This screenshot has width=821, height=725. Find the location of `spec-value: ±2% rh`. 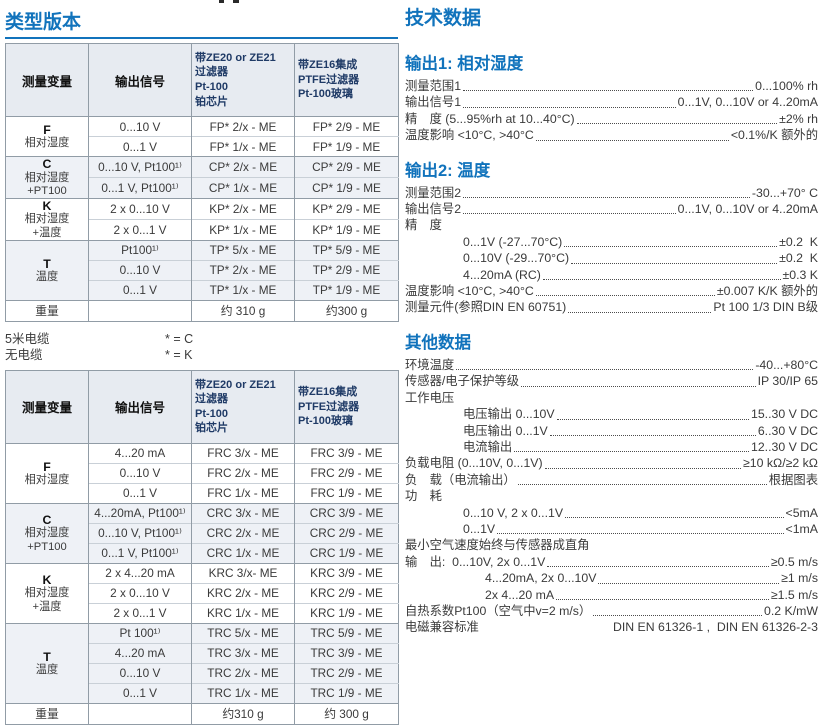

spec-value: ±2% rh is located at coordinates (798, 118).